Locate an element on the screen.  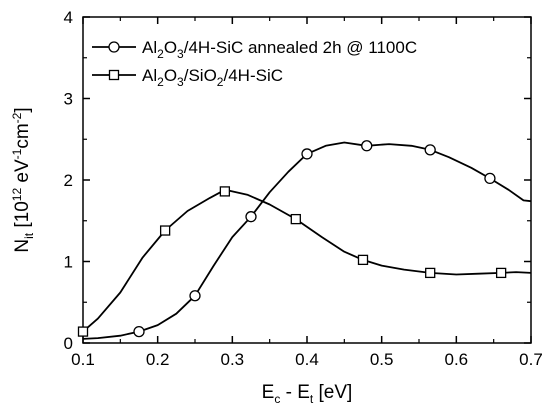
legend-item: Al2O3/SiO2/4H-SiC is located at coordinates (187, 77).